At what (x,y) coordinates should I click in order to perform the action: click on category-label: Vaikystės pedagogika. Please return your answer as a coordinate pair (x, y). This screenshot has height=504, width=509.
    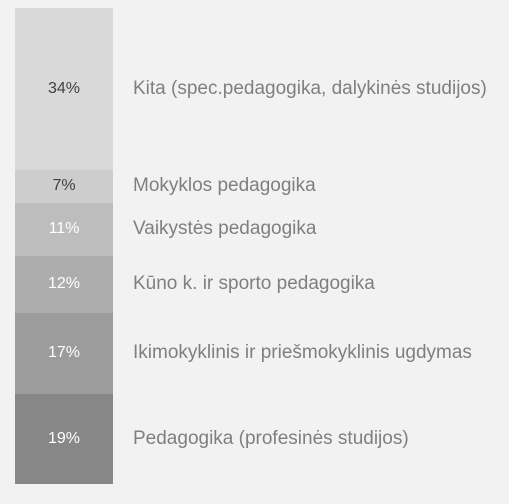
    Looking at the image, I should click on (225, 229).